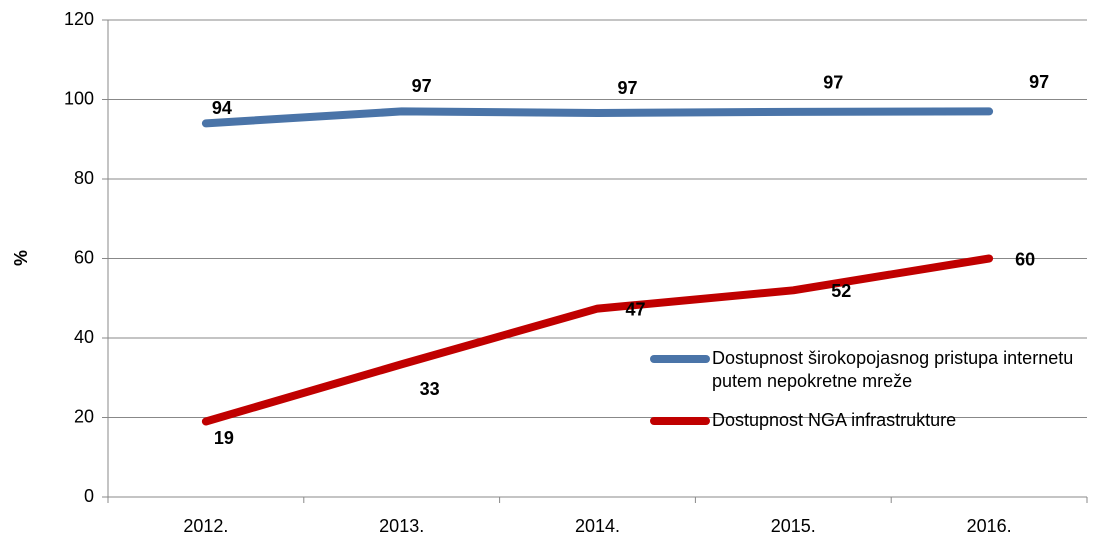  Describe the element at coordinates (597, 117) in the screenshot. I see `series-line` at that location.